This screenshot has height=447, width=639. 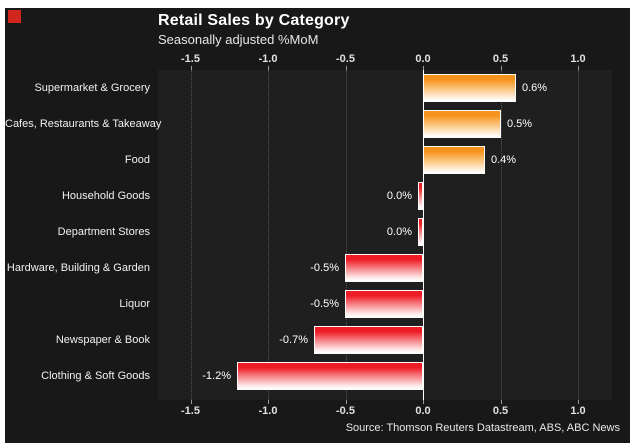 I want to click on category-label: Department Stores, so click(x=103, y=232).